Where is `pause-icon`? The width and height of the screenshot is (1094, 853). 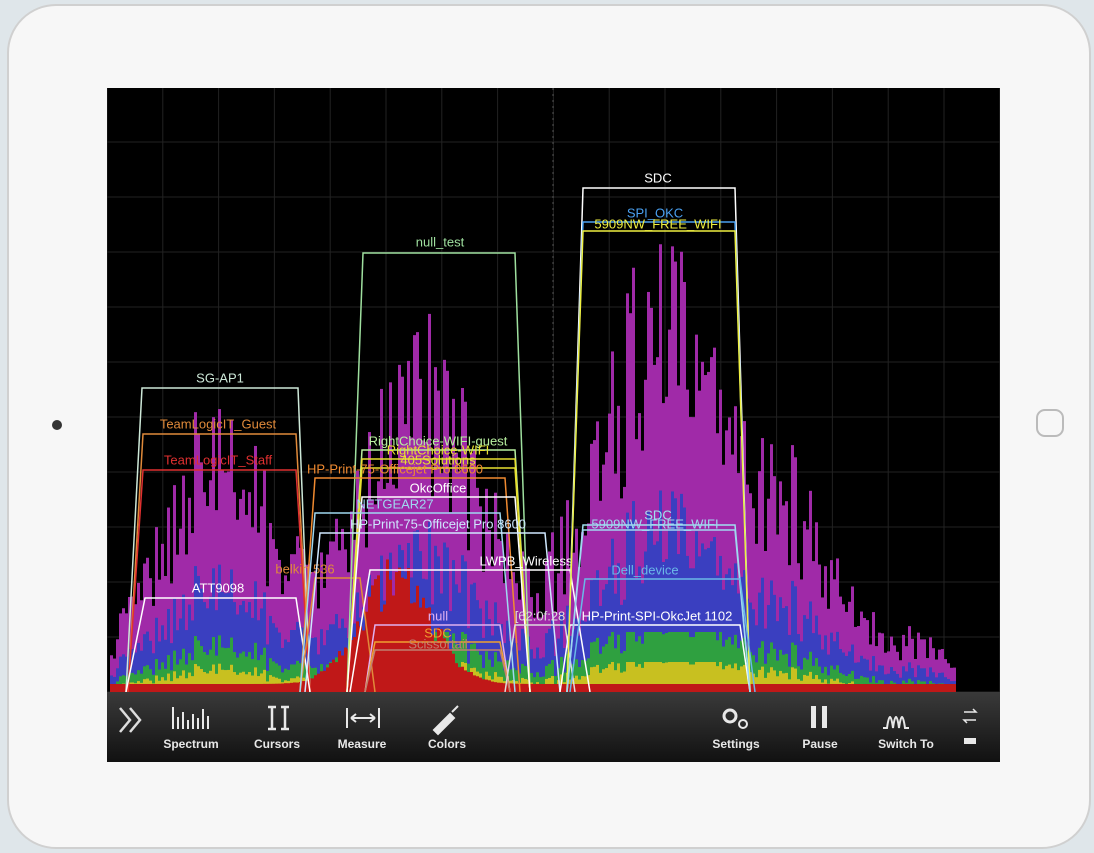
pause-icon is located at coordinates (824, 717).